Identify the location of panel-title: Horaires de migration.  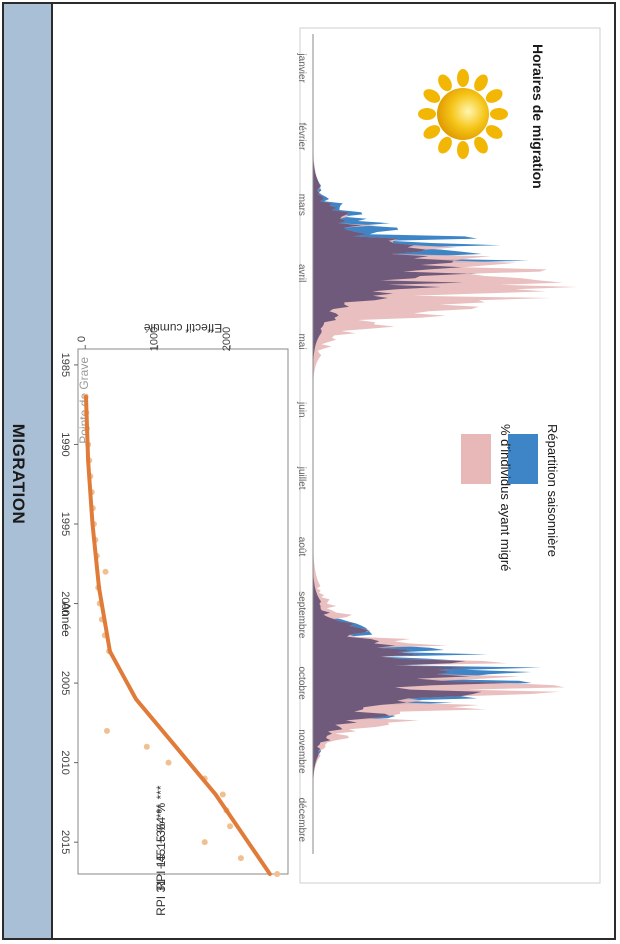
(538, 116).